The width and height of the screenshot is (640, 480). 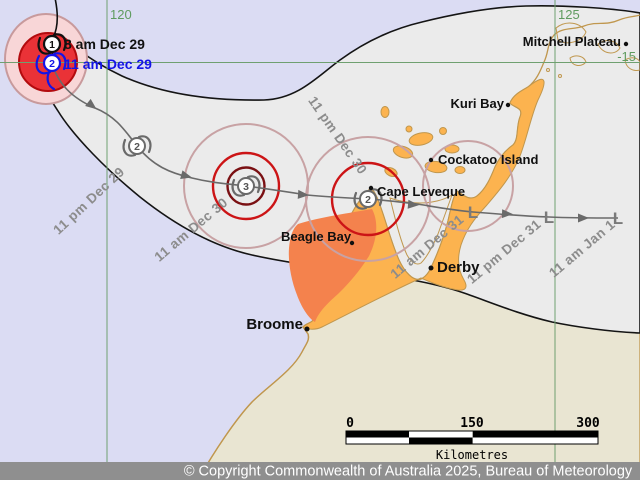 I want to click on place-label: Beagle Bay, so click(x=316, y=236).